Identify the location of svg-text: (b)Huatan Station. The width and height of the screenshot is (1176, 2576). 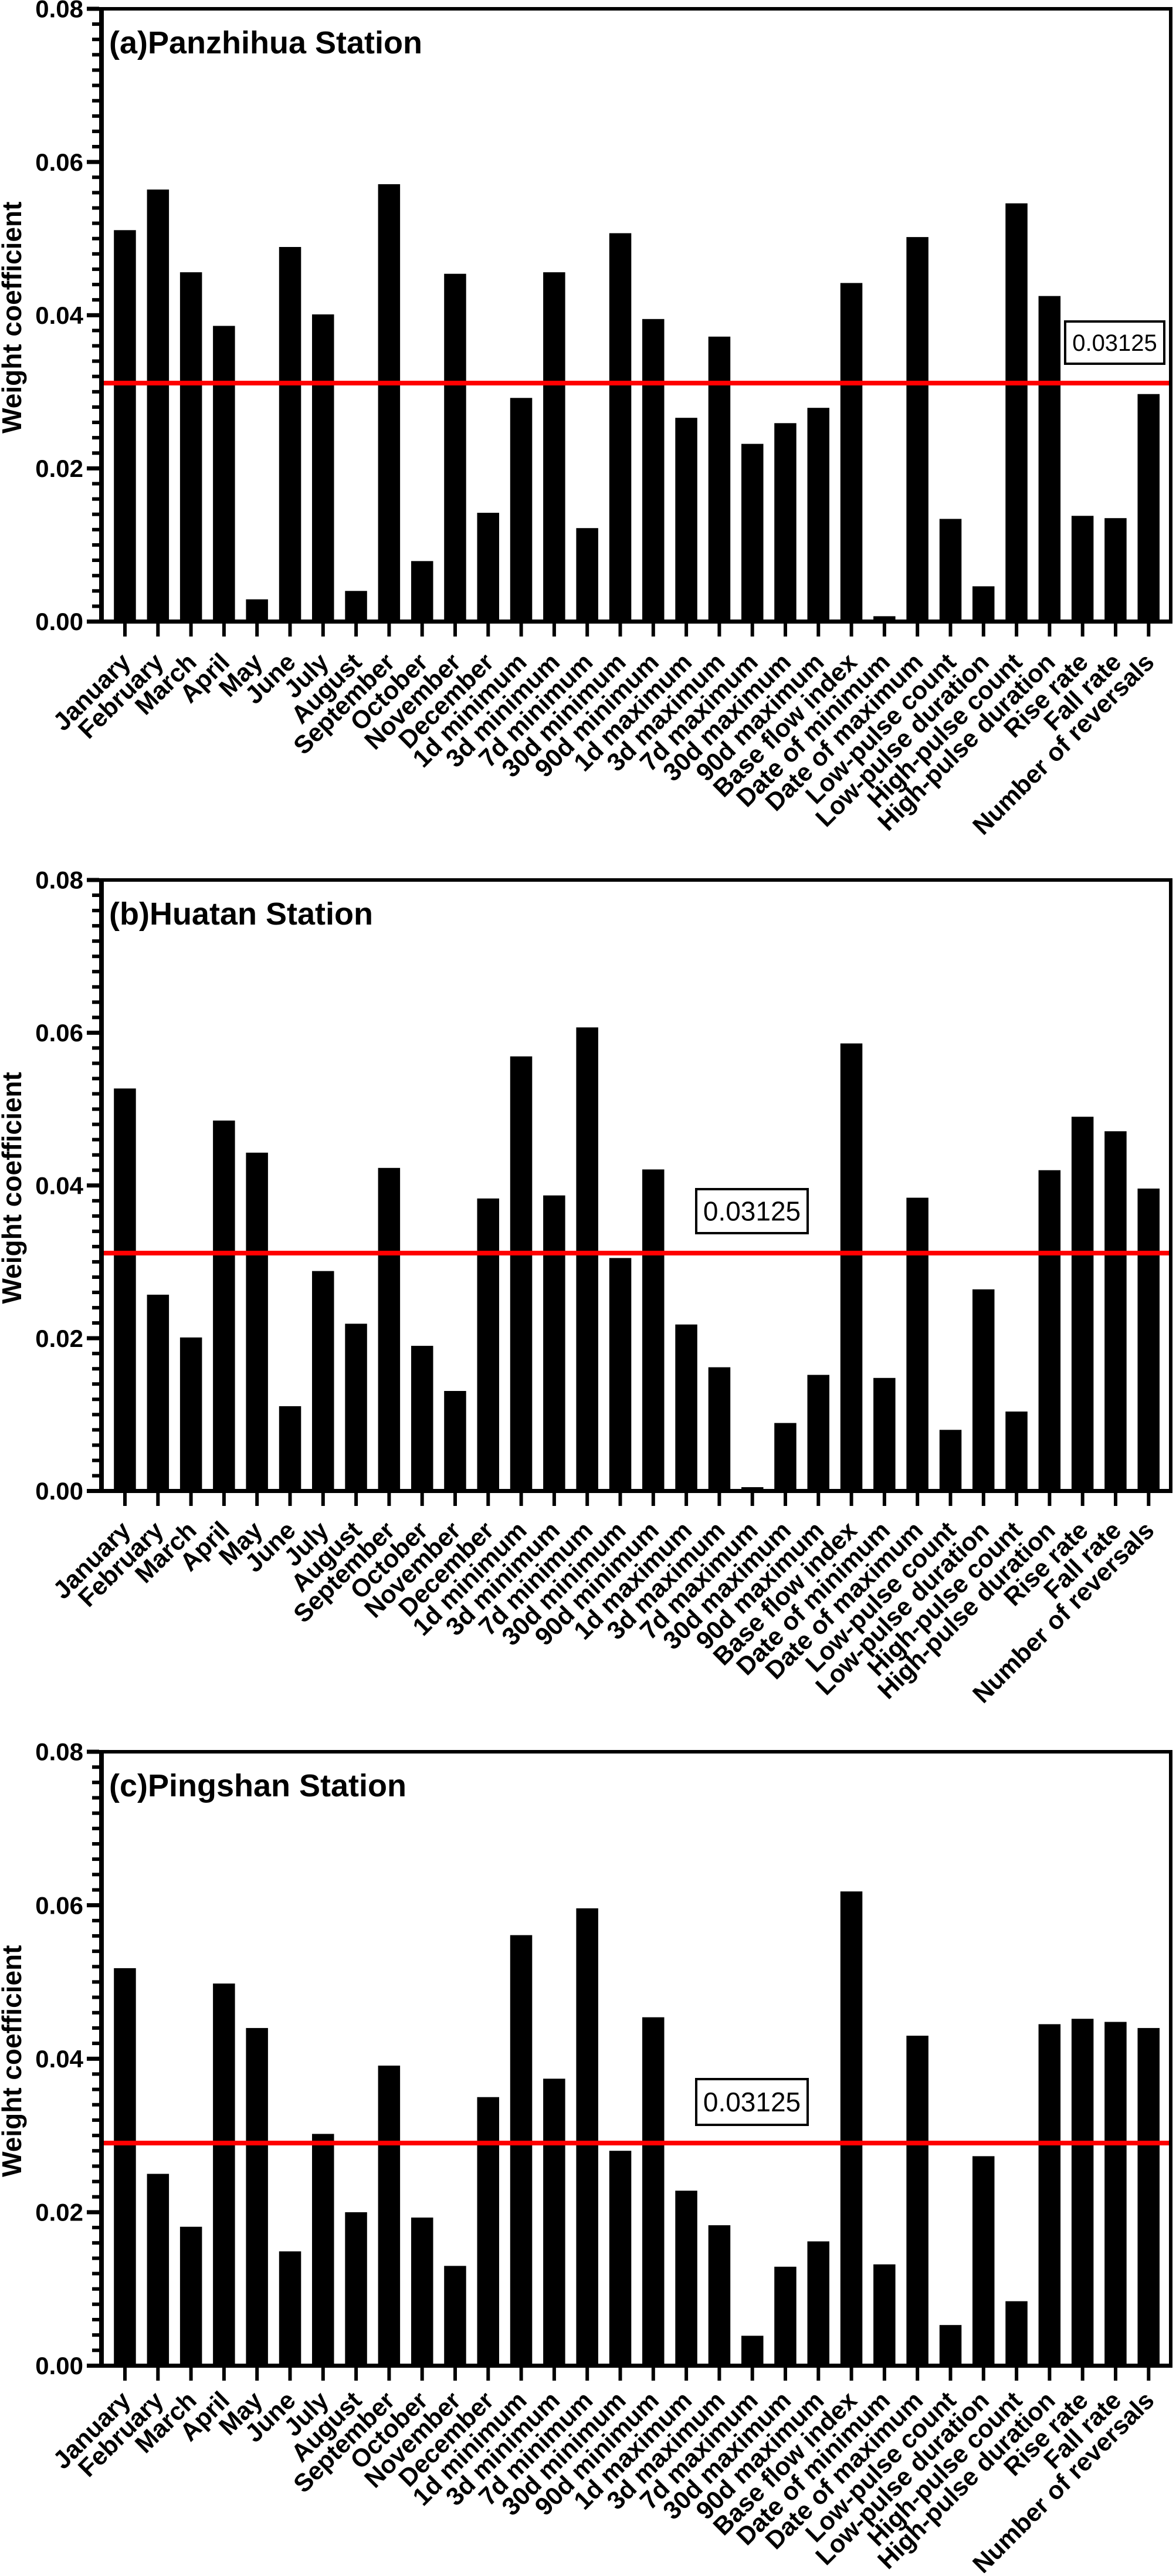
(241, 914).